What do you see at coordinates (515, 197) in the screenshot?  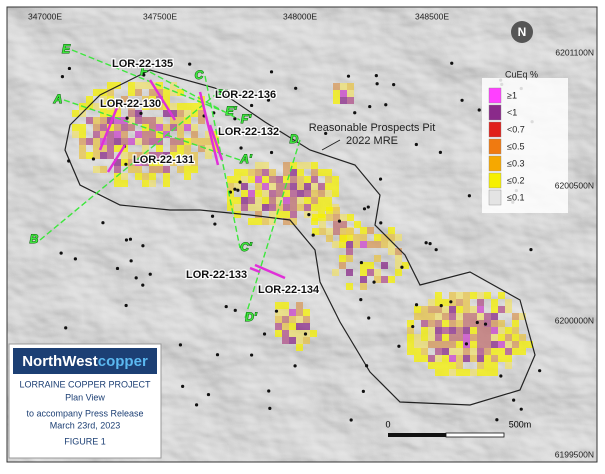 I see `legend-label: ≤0.1` at bounding box center [515, 197].